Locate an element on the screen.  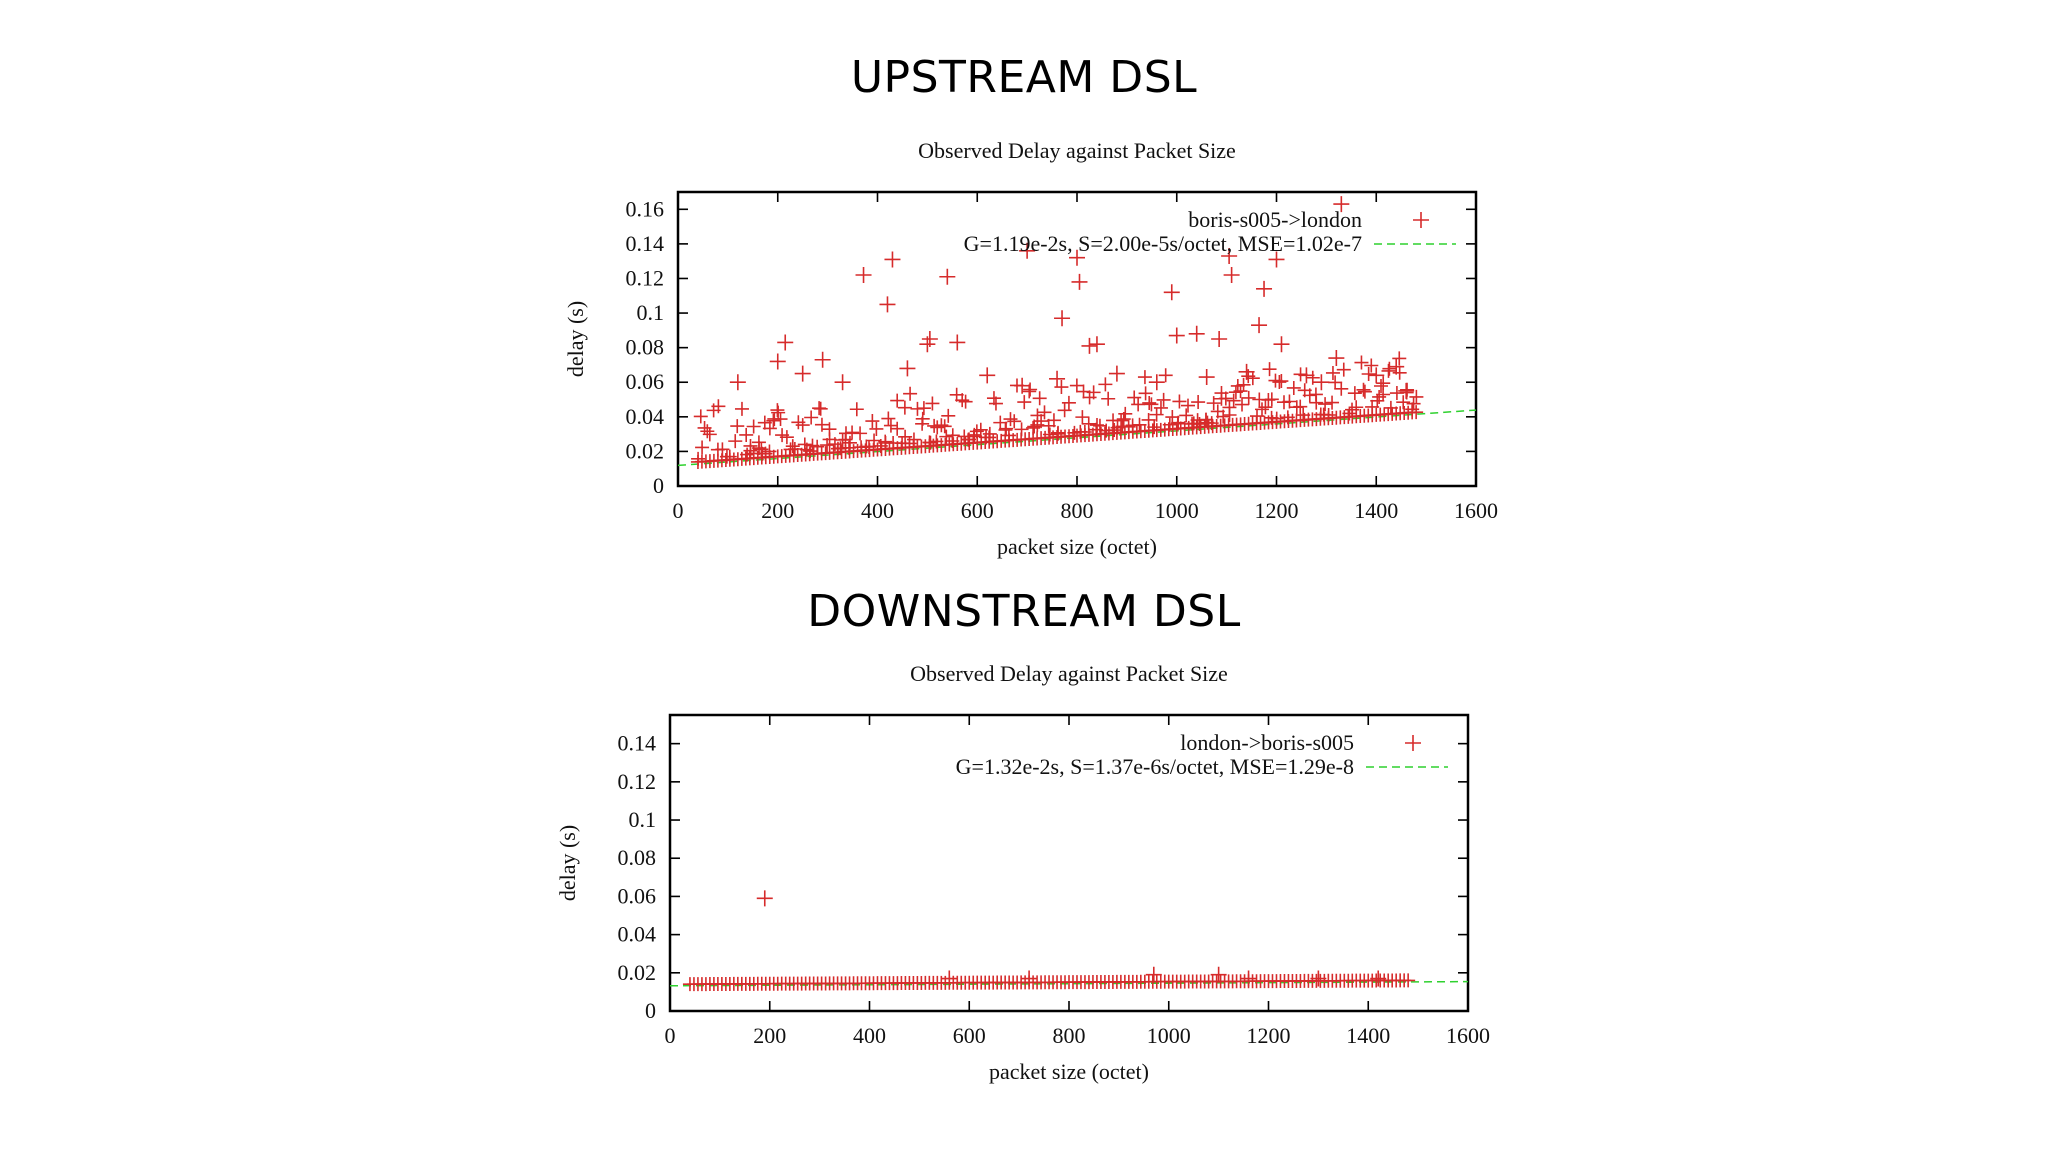
y-tick-label: 0.12 is located at coordinates (645, 277).